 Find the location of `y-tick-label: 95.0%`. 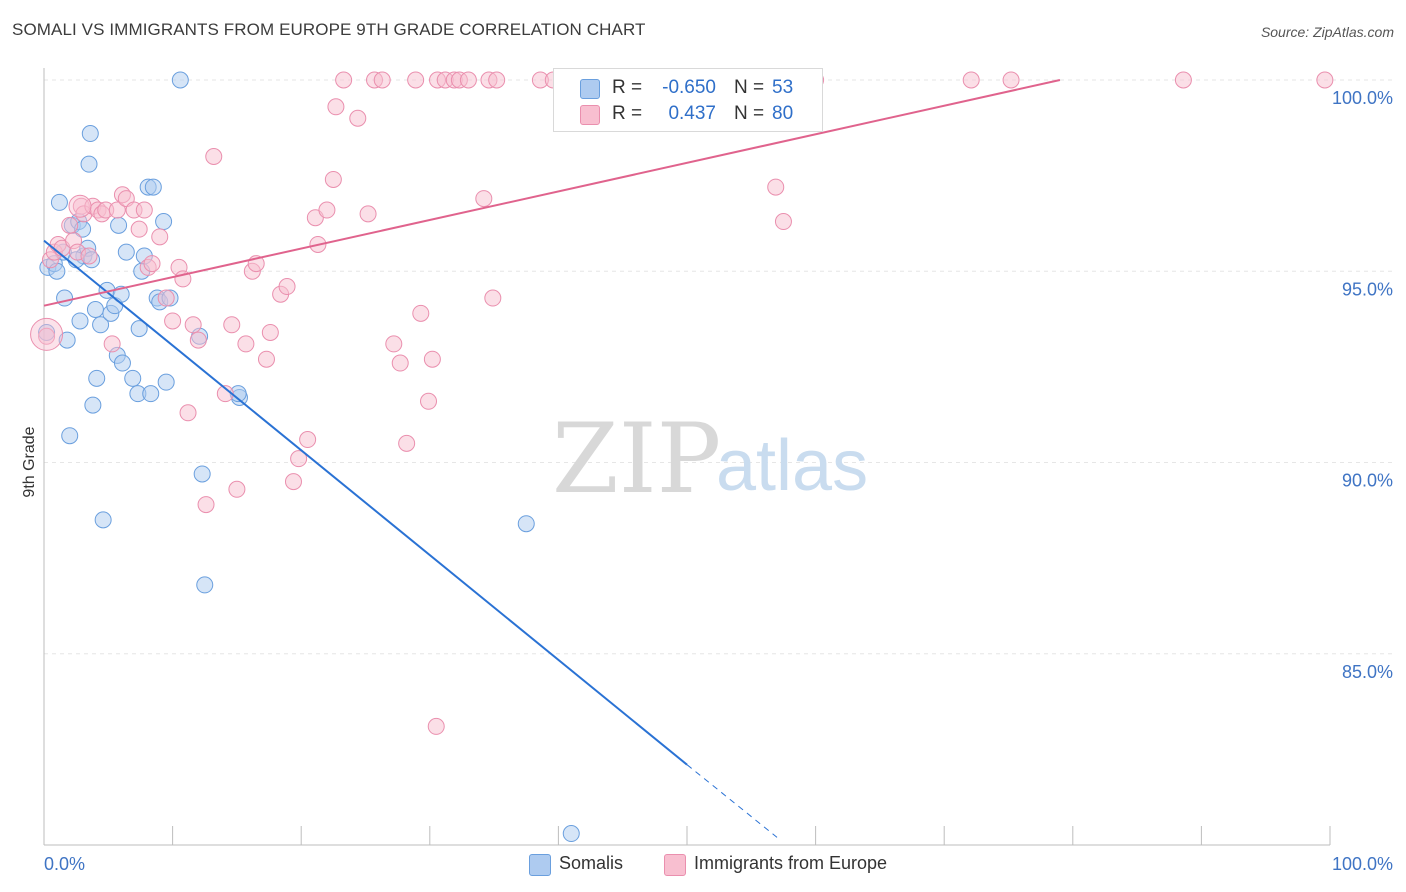

y-tick-label: 95.0% is located at coordinates (1367, 289).